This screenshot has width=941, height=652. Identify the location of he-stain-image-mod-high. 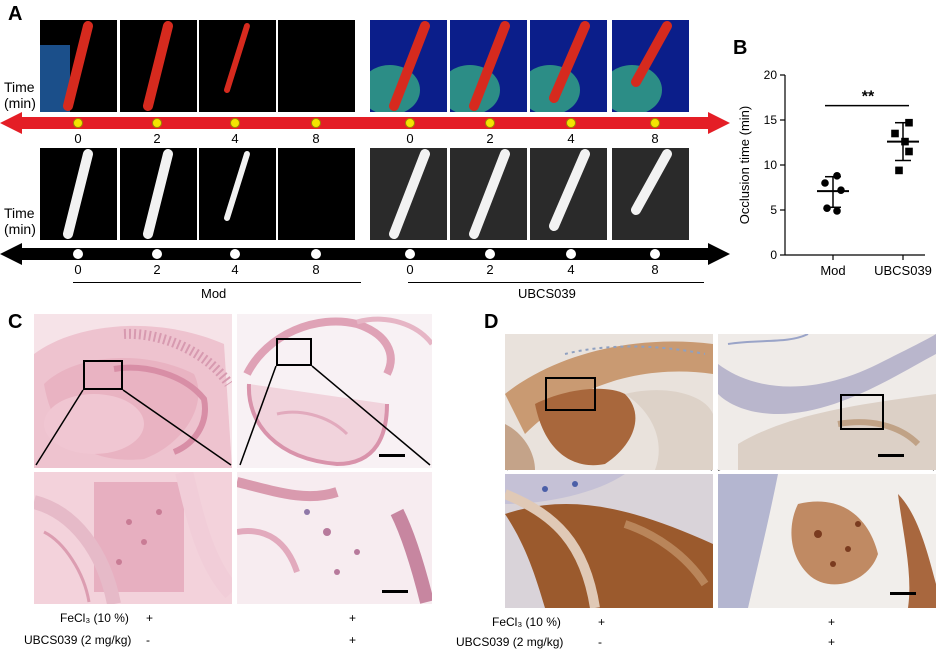
(133, 538).